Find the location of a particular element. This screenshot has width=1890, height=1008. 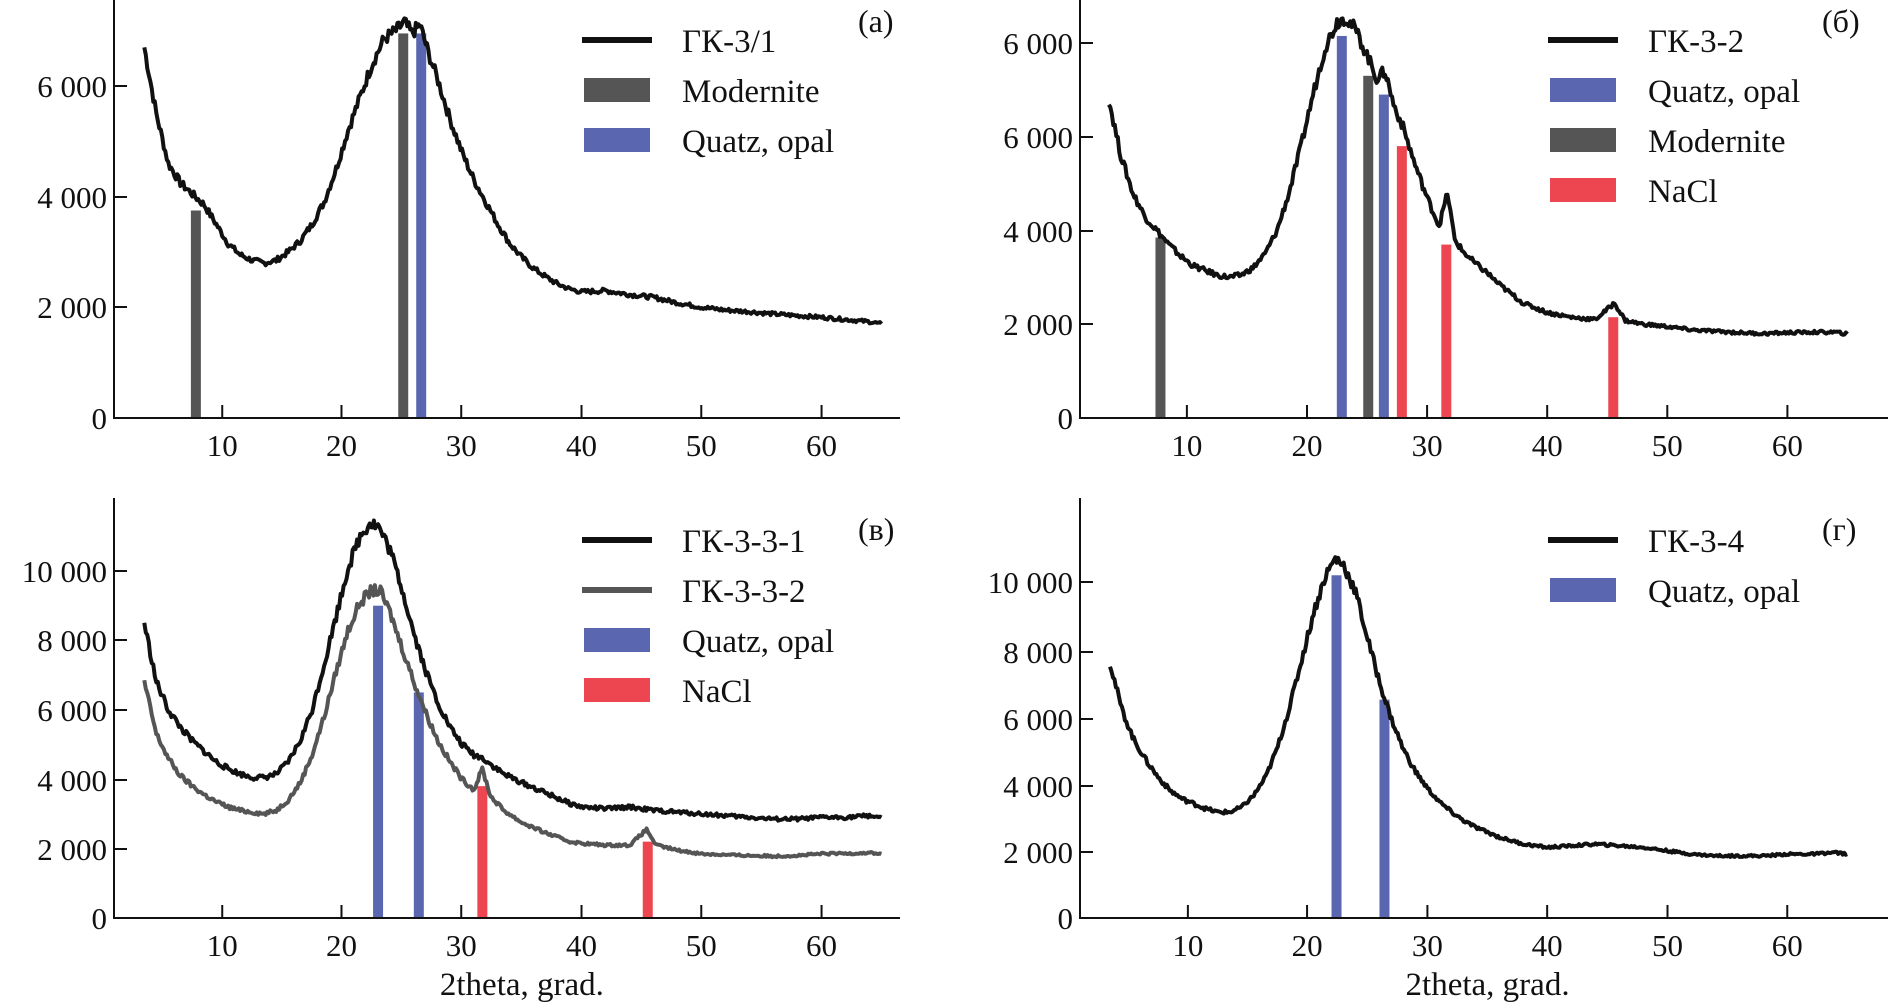

panel-label: (б) is located at coordinates (1841, 21).